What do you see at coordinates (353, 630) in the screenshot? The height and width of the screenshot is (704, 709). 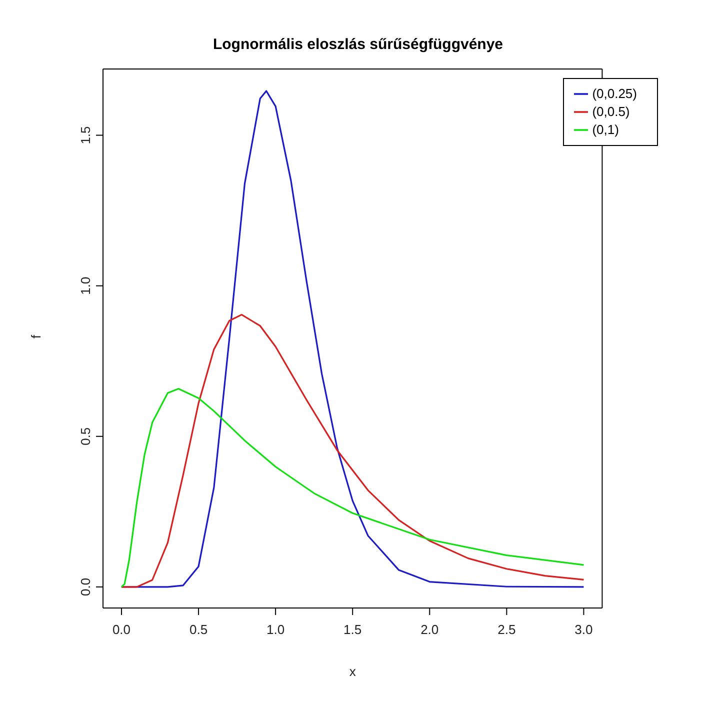 I see `x-tick-label: 1.5` at bounding box center [353, 630].